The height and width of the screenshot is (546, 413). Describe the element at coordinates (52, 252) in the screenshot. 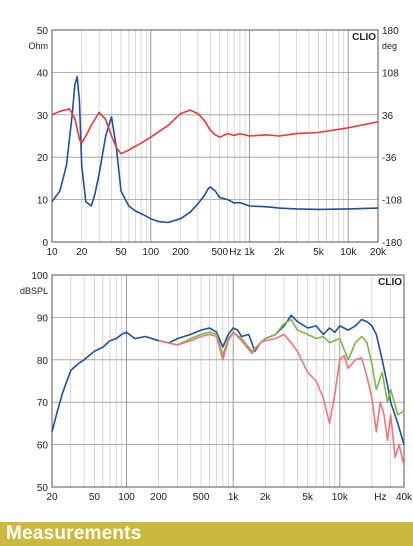

I see `x-tick-label: 10` at that location.